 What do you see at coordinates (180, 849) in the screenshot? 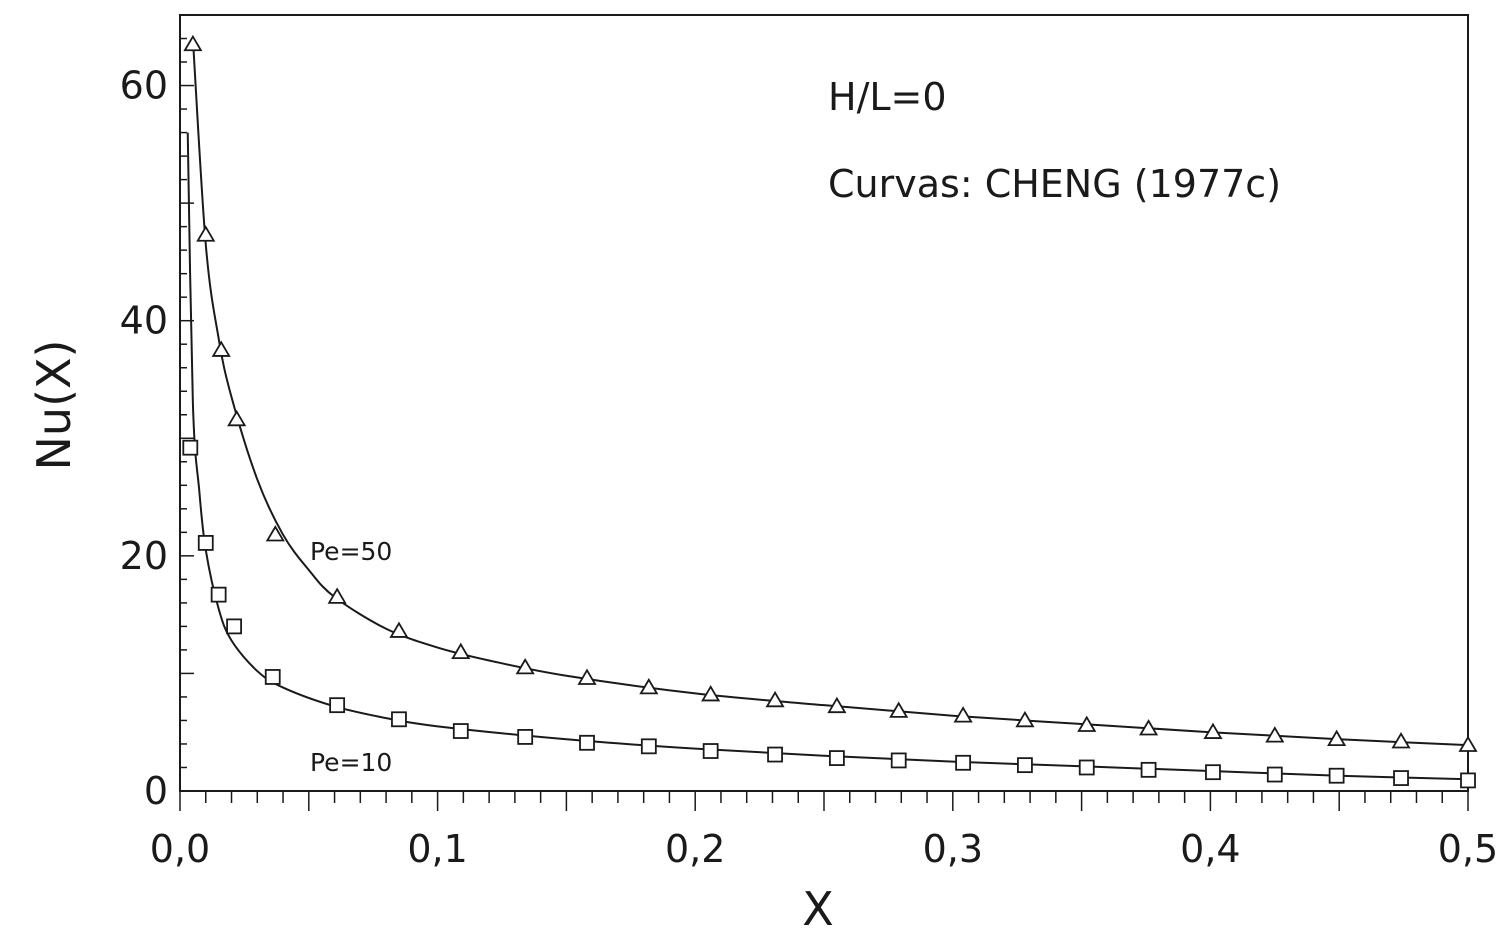
I see `x-tick-label: 0,0` at bounding box center [180, 849].